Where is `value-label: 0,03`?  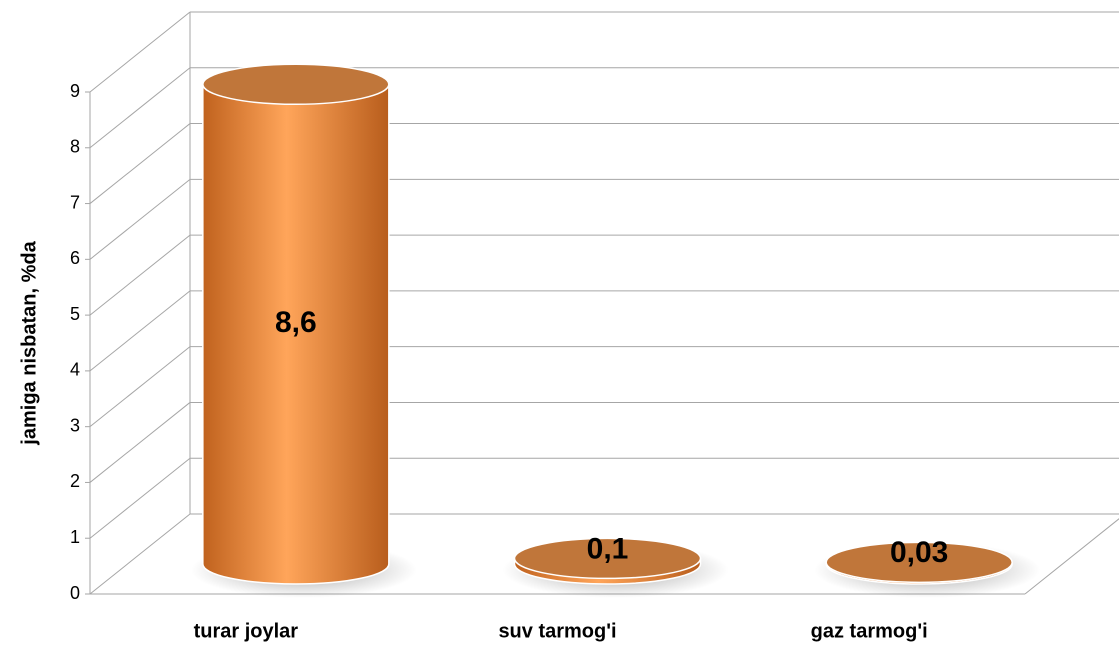
value-label: 0,03 is located at coordinates (919, 552).